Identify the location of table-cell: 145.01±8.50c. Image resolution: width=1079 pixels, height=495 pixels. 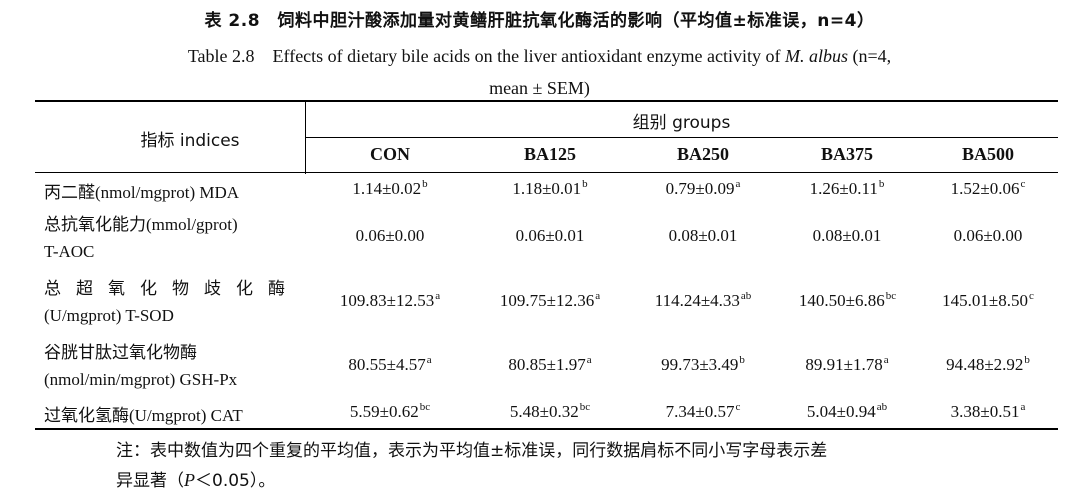
(988, 300).